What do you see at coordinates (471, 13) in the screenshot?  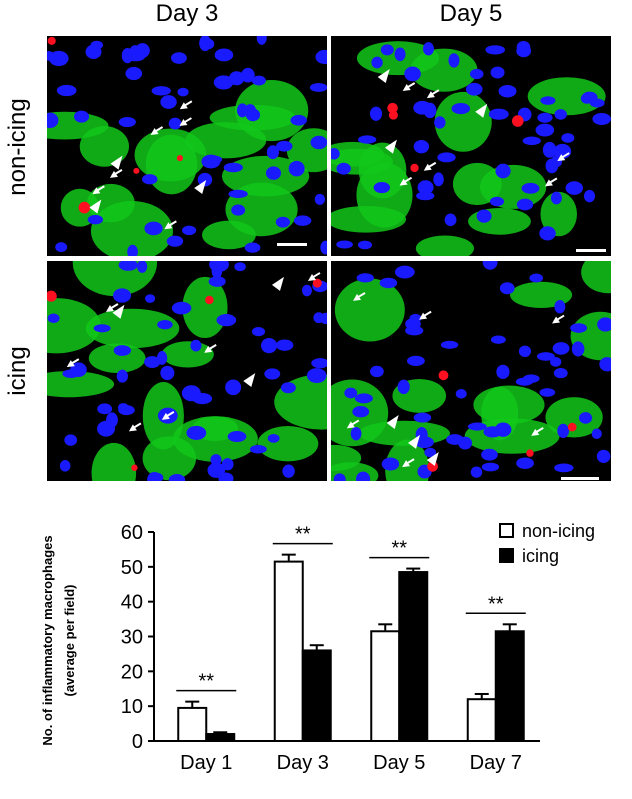 I see `column-label-day5: Day 5` at bounding box center [471, 13].